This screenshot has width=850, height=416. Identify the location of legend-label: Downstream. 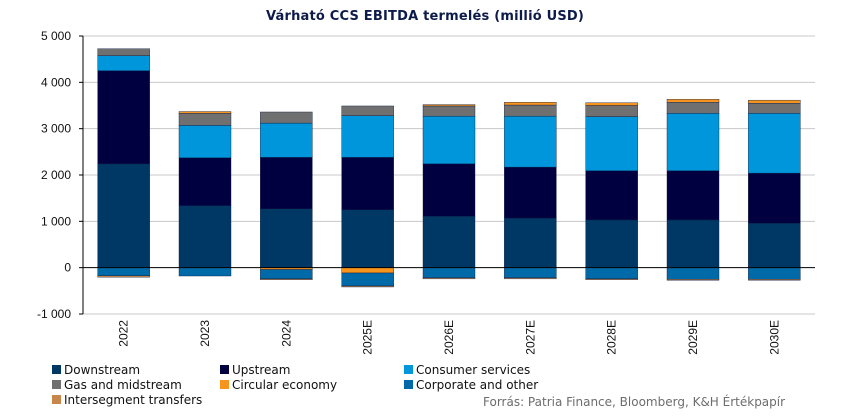
(102, 370).